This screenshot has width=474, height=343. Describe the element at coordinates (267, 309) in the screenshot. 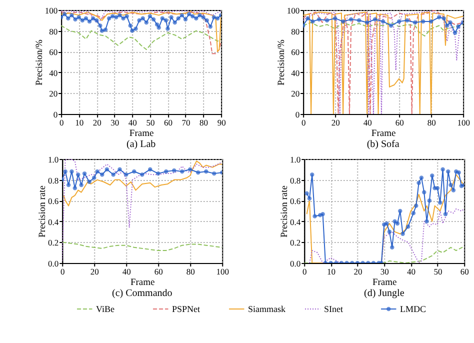

I see `legend-label: Siammask` at that location.